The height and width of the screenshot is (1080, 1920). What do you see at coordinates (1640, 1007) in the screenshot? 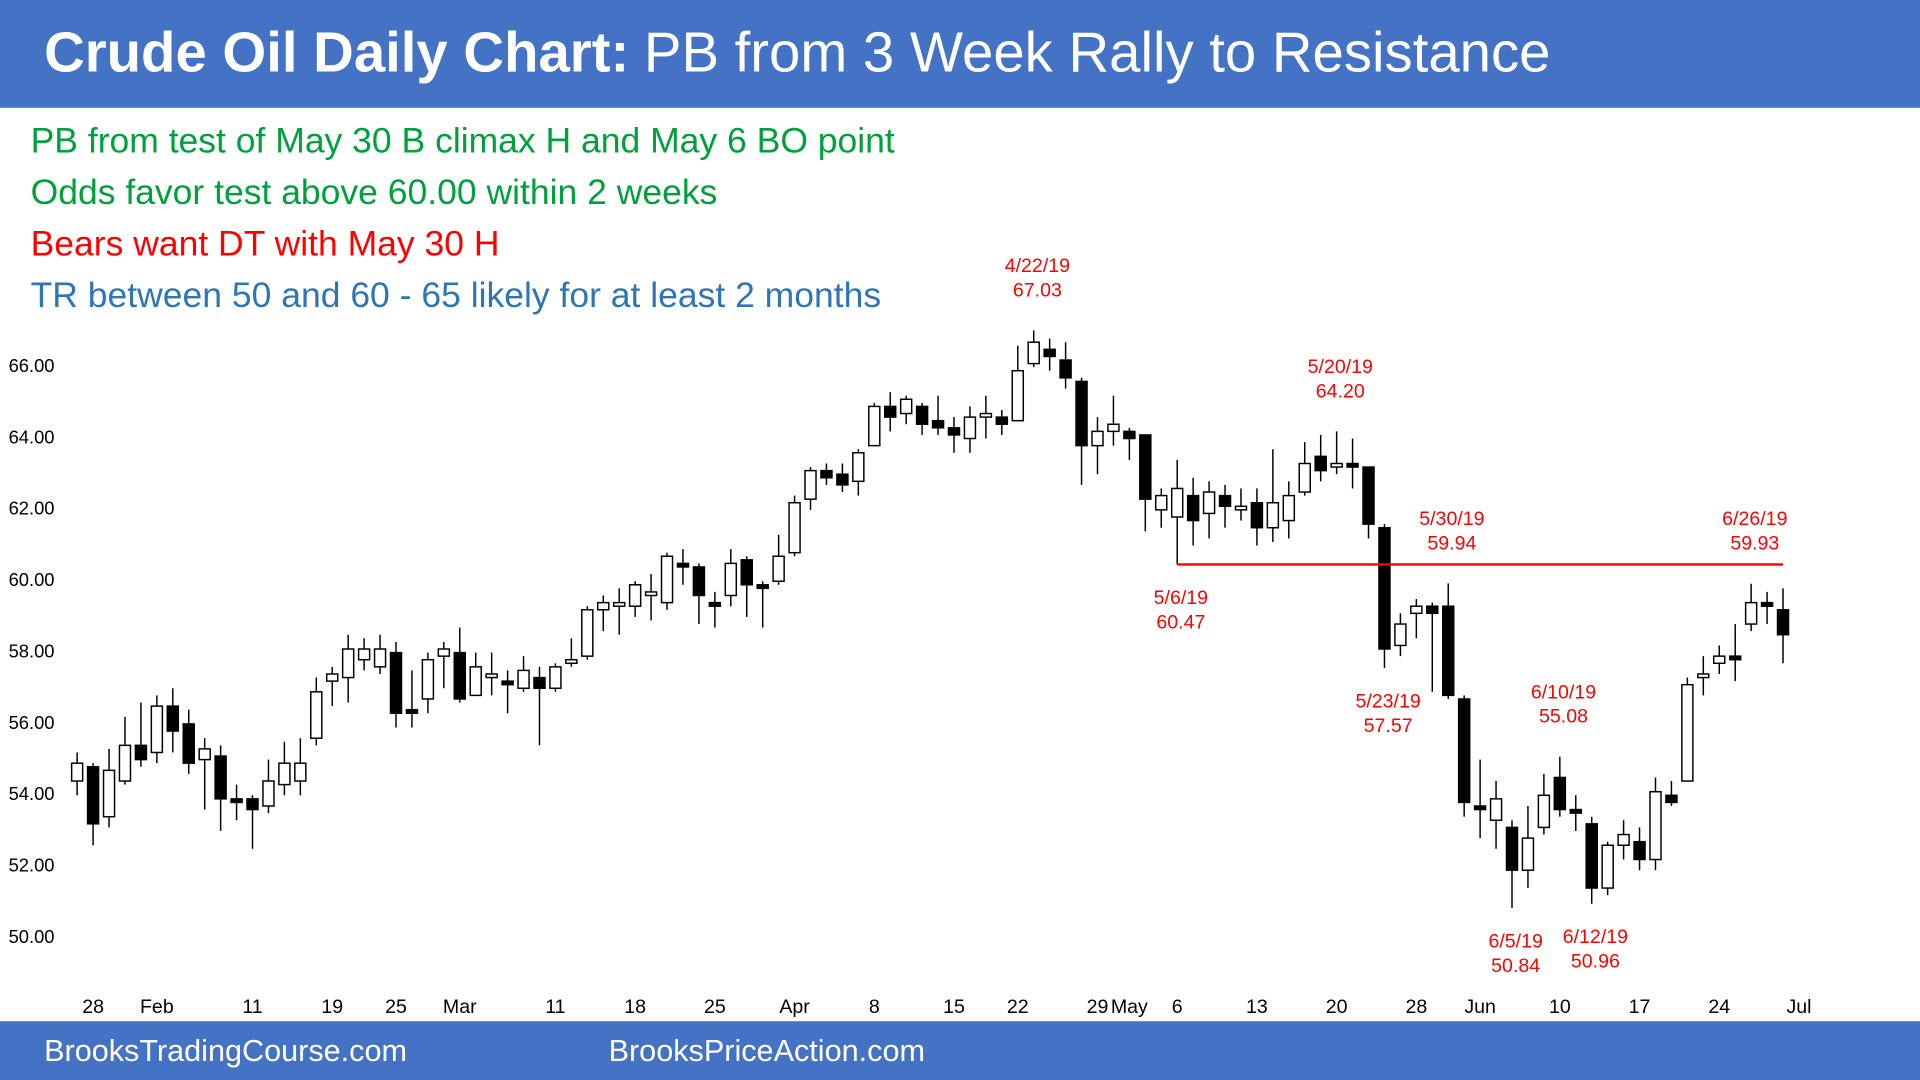
I see `x-tick-label: 17` at bounding box center [1640, 1007].